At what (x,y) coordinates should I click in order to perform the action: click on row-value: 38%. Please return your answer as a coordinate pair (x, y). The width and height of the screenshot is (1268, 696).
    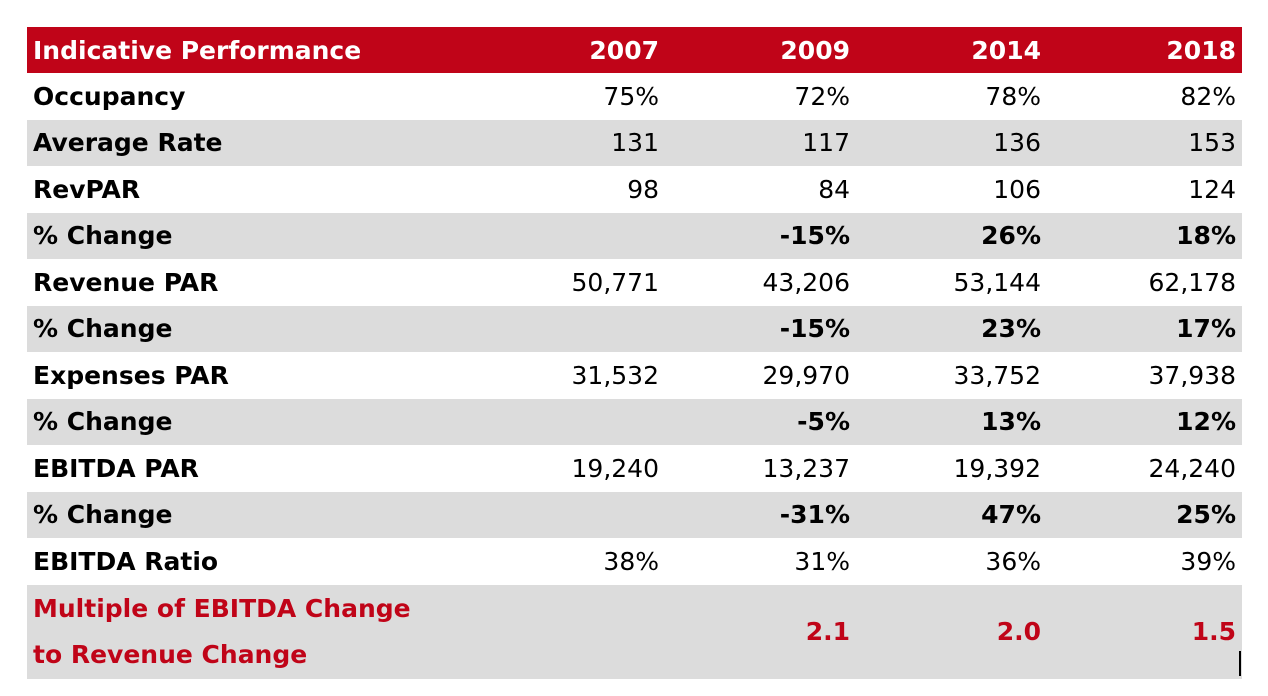
    Looking at the image, I should click on (631, 561).